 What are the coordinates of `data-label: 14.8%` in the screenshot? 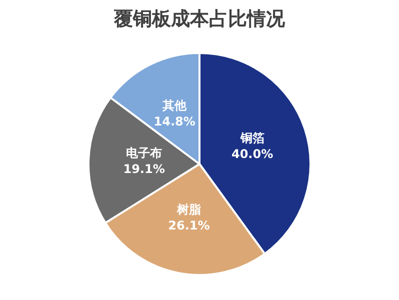 It's located at (175, 121).